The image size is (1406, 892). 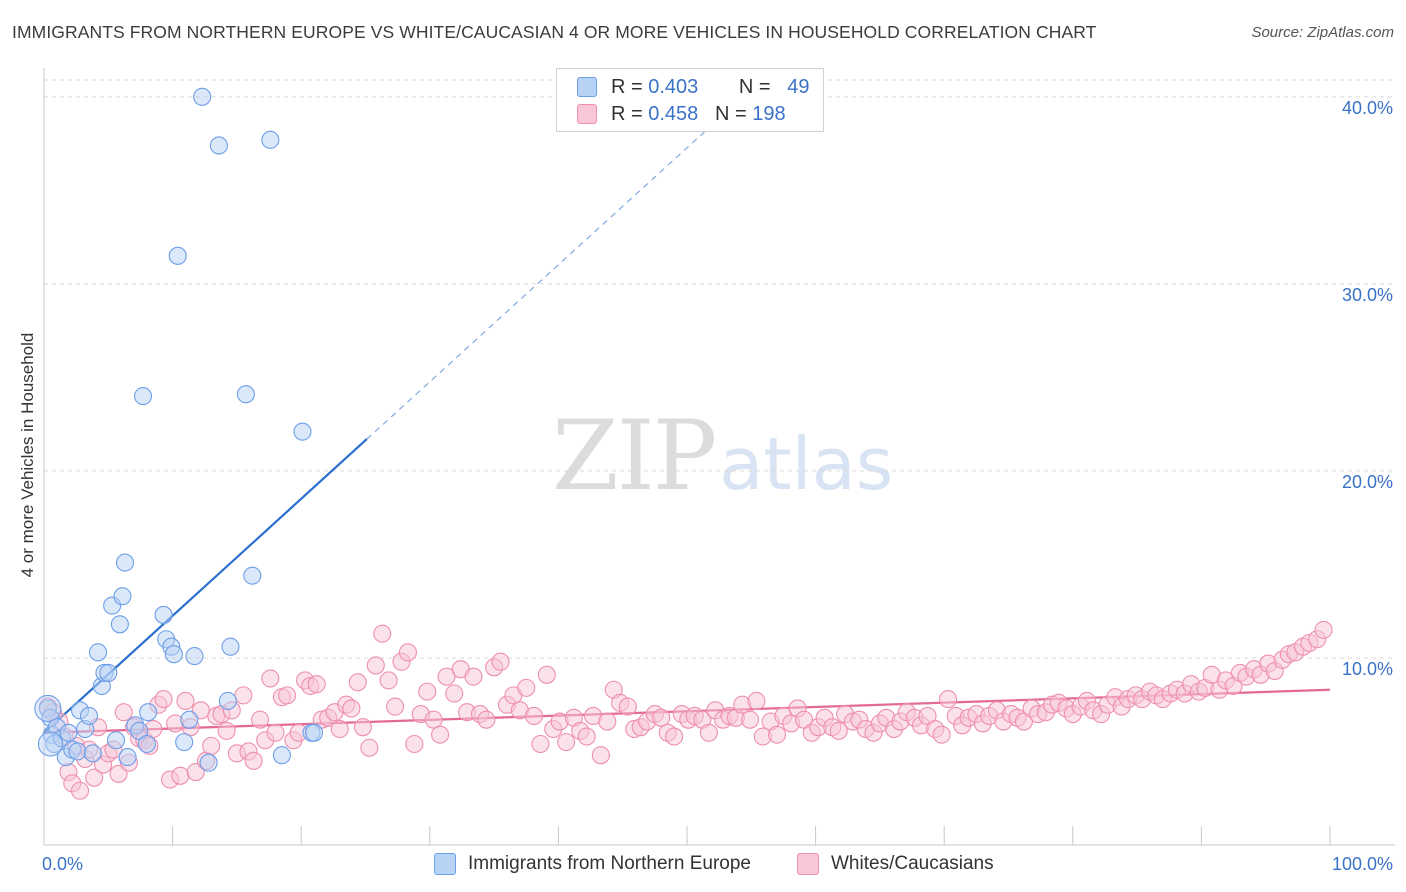 I want to click on legend-item-whites: Whites/Caucasians, so click(x=895, y=864).